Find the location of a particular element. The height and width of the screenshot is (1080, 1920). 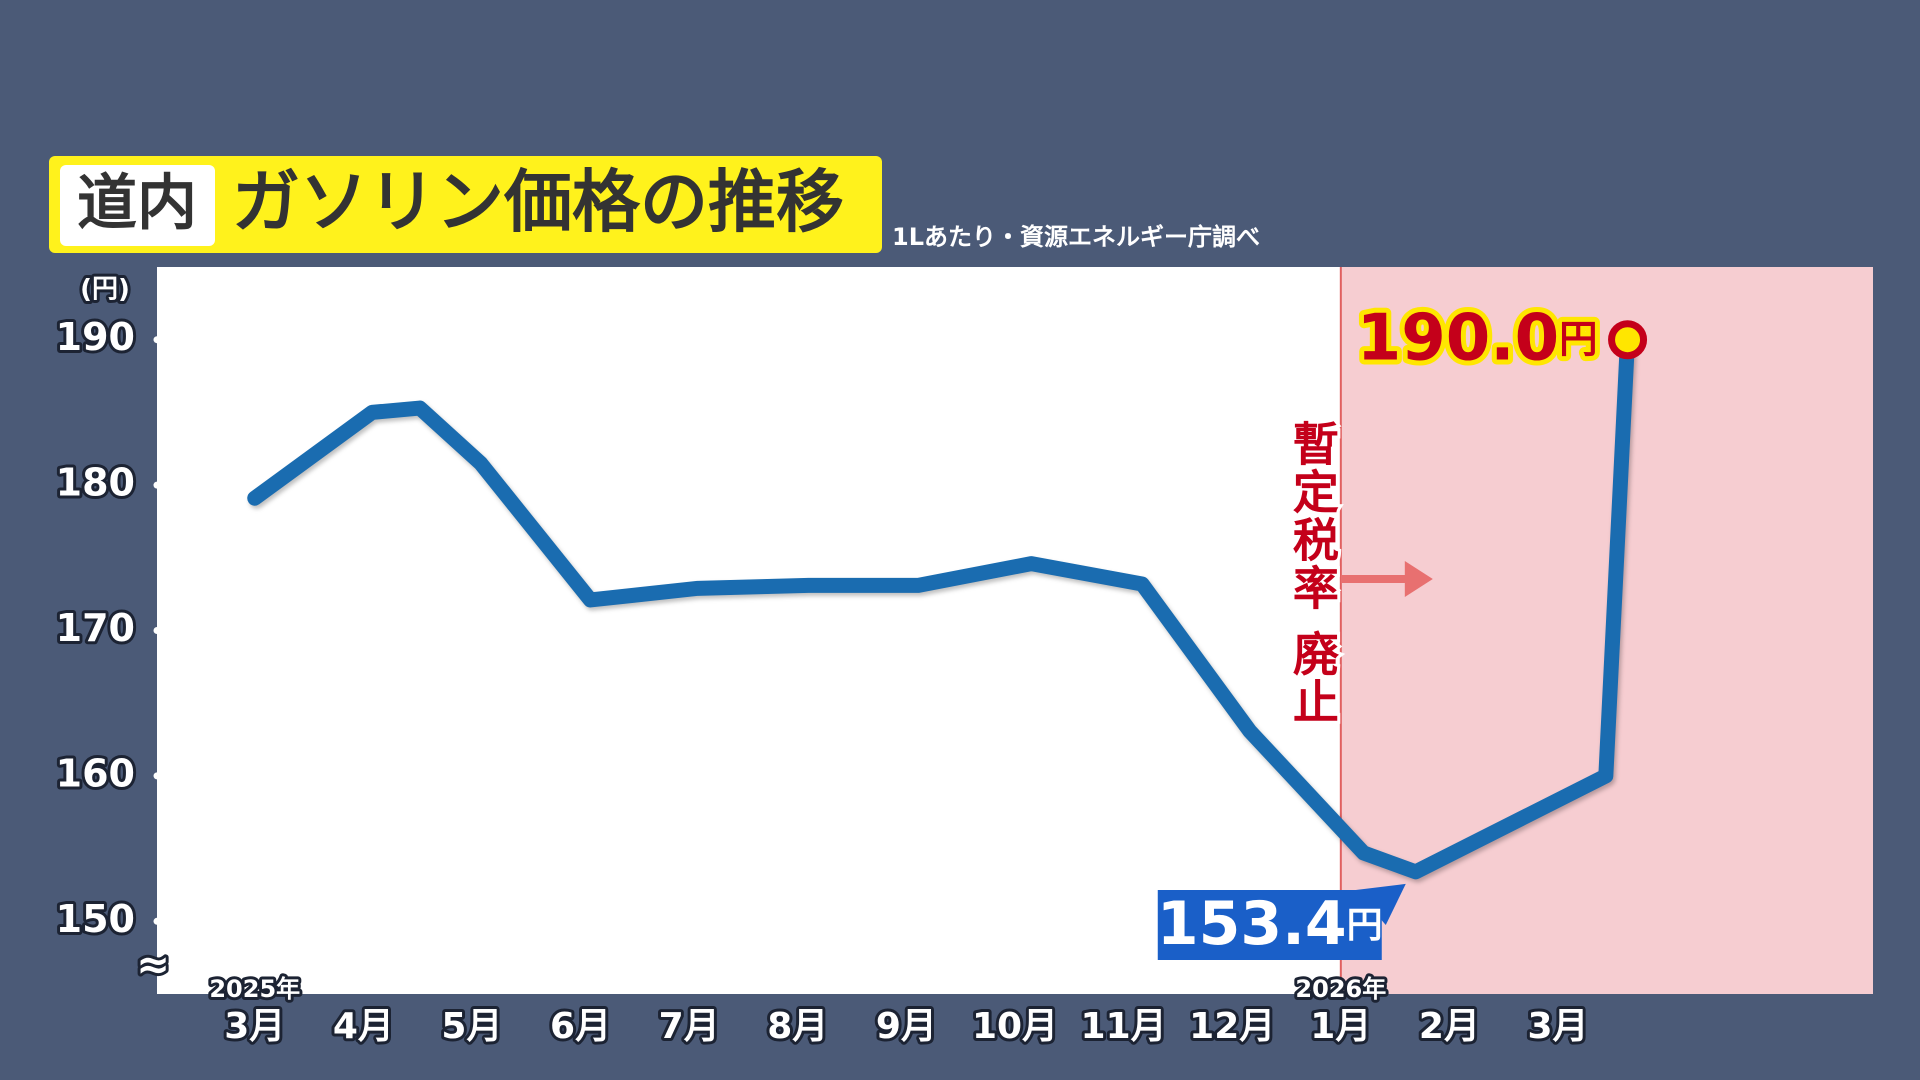

x-tick-label: 6月 is located at coordinates (580, 1026).